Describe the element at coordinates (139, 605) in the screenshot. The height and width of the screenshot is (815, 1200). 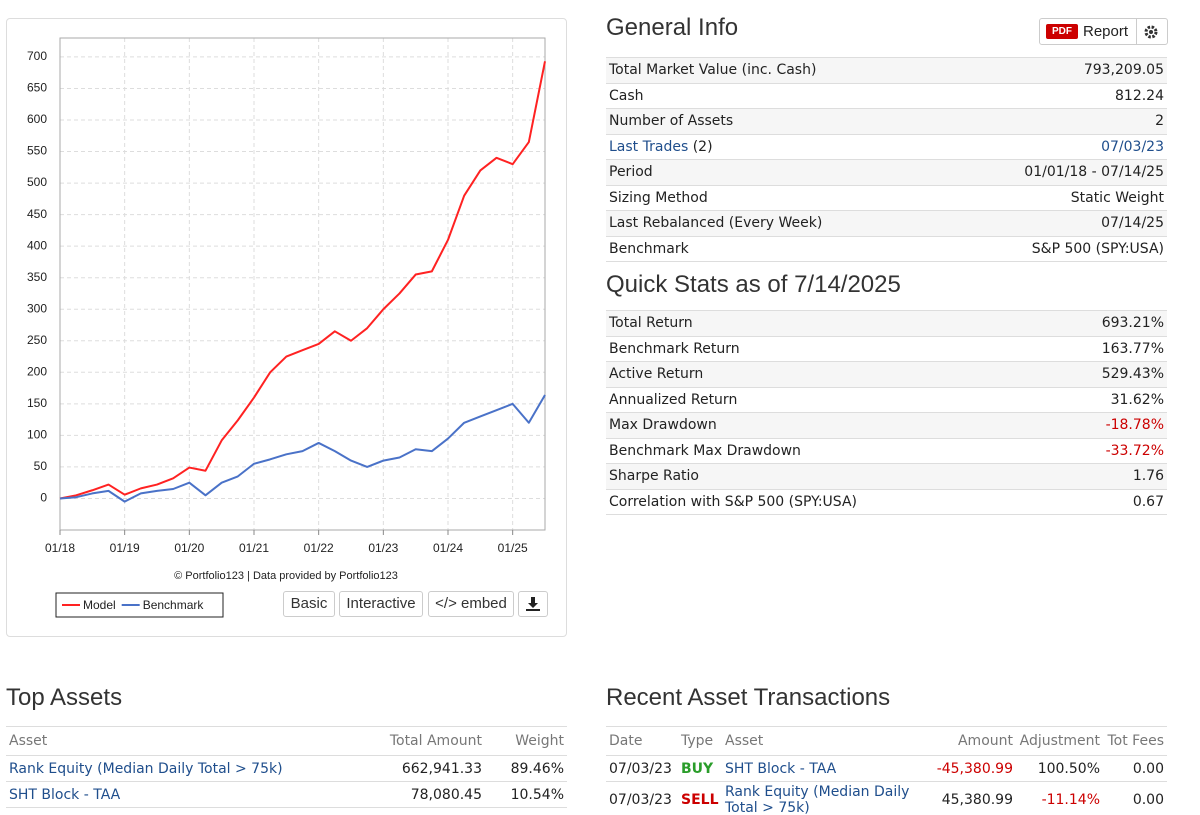
I see `legend-box` at that location.